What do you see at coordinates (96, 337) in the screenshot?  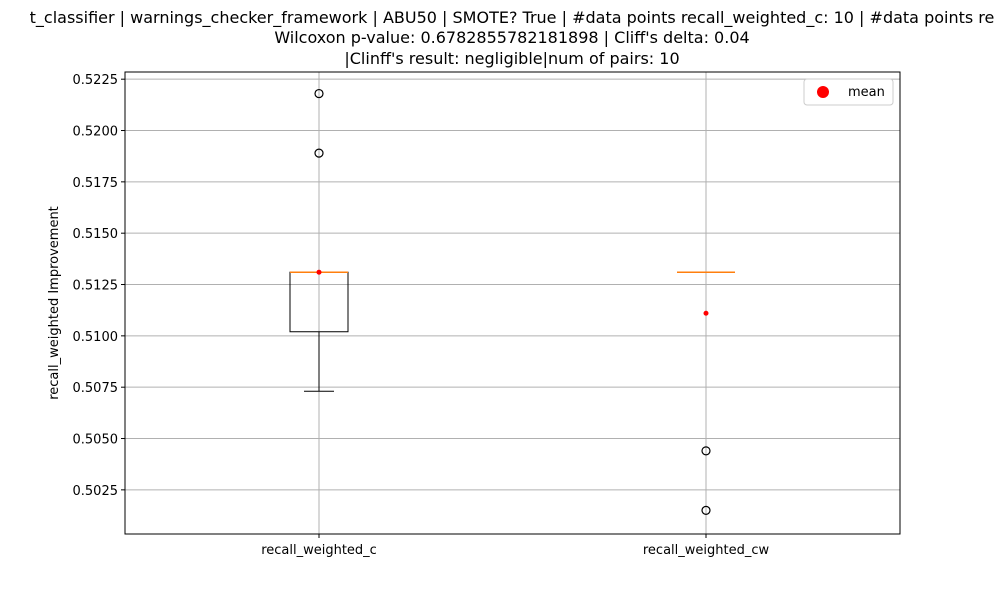 I see `y-tick-label: 0.5100` at bounding box center [96, 337].